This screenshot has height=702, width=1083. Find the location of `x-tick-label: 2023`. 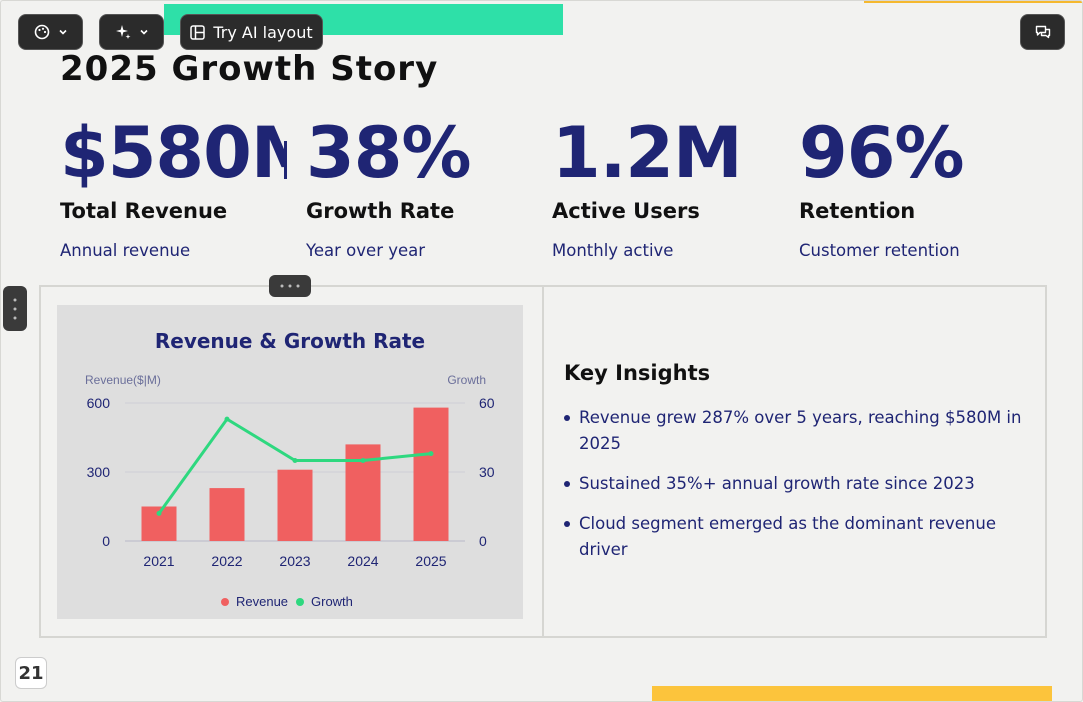

x-tick-label: 2023 is located at coordinates (294, 561).